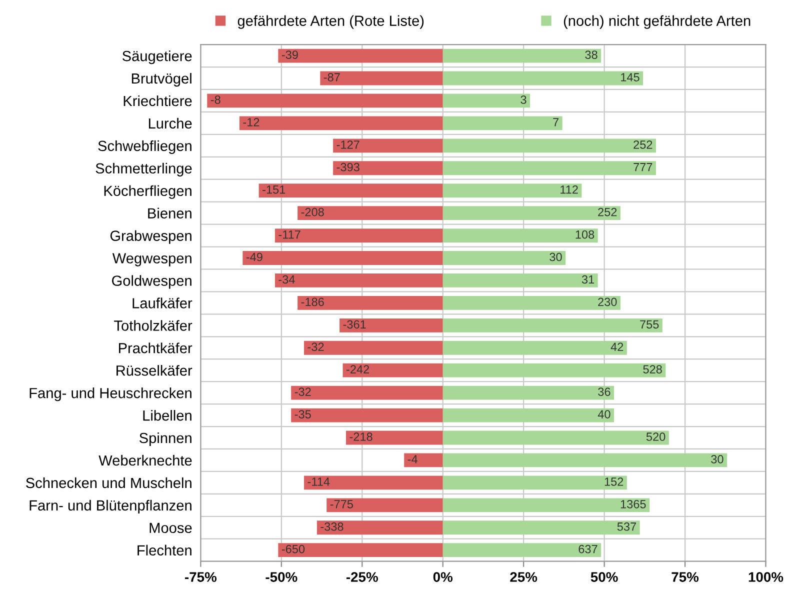 The height and width of the screenshot is (594, 787). I want to click on annotation: -393, so click(348, 167).